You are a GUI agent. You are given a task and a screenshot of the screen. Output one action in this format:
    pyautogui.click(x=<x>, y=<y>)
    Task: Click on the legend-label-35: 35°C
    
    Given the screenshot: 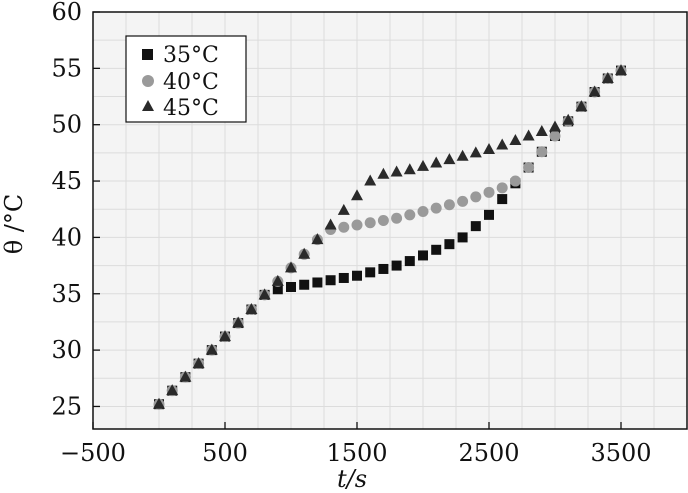 What is the action you would take?
    pyautogui.click(x=191, y=55)
    